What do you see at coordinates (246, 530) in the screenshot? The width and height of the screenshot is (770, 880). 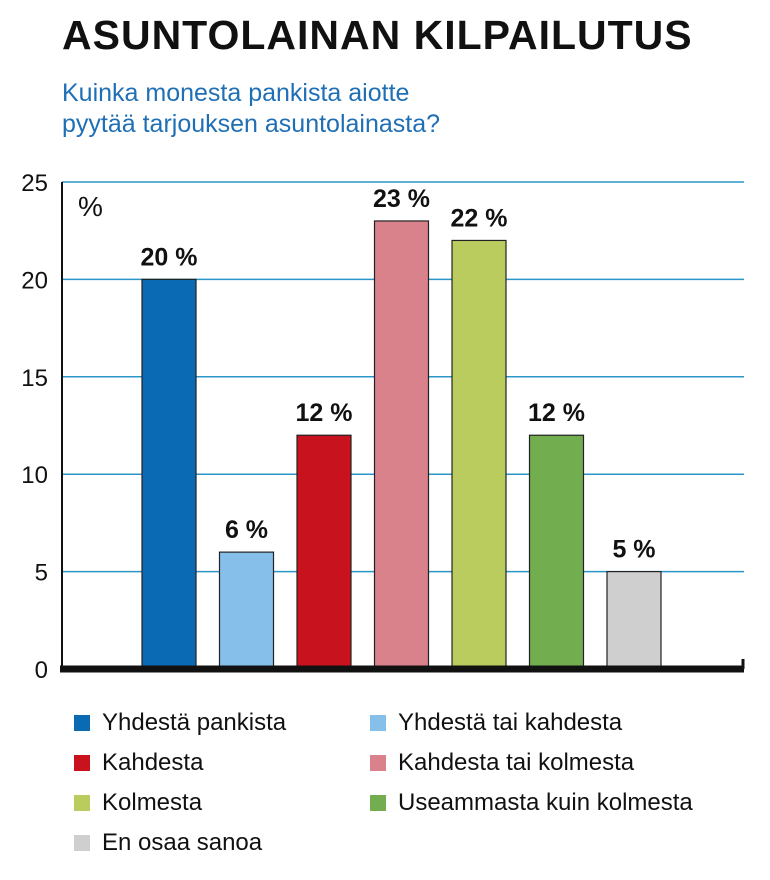 I see `data-label: 6 %` at bounding box center [246, 530].